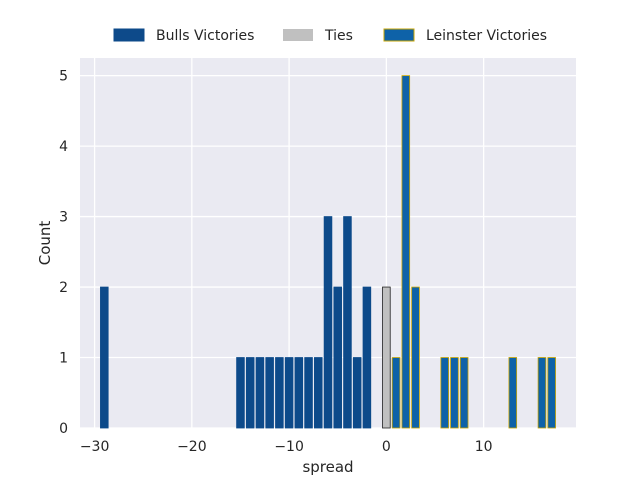  I want to click on legend-label-bulls: Bulls Victories, so click(205, 36).